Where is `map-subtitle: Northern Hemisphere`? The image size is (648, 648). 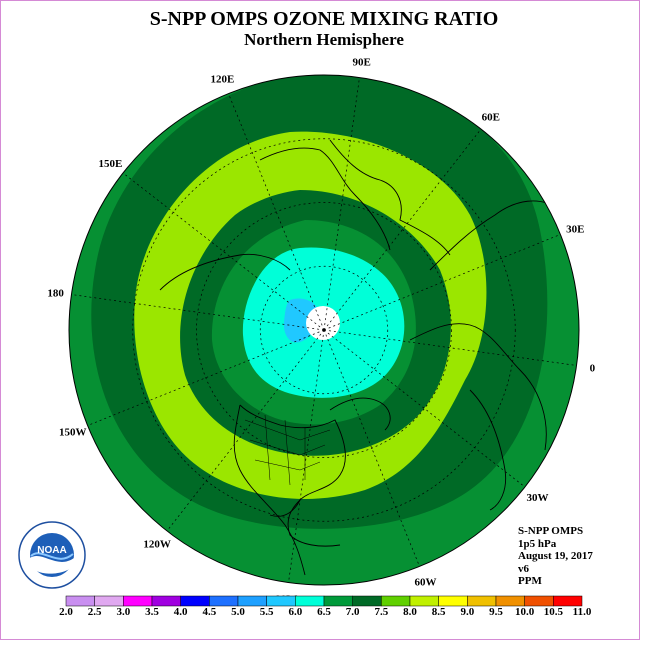
map-subtitle: Northern Hemisphere is located at coordinates (324, 39).